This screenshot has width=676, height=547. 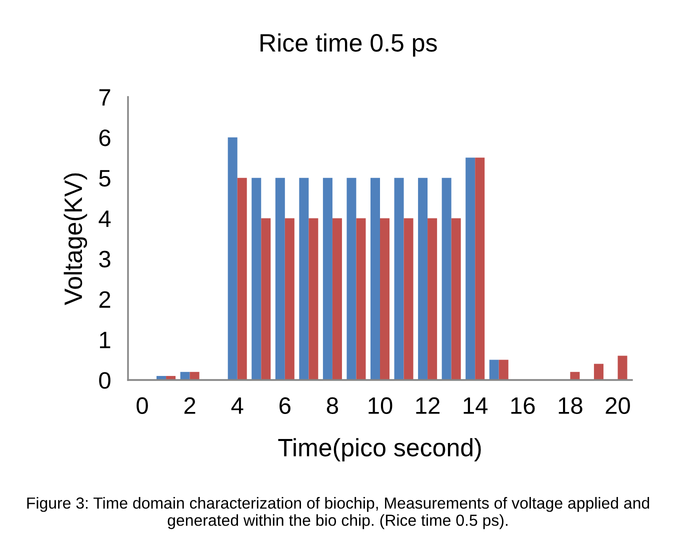 What do you see at coordinates (104, 218) in the screenshot?
I see `y-tick-label: 4` at bounding box center [104, 218].